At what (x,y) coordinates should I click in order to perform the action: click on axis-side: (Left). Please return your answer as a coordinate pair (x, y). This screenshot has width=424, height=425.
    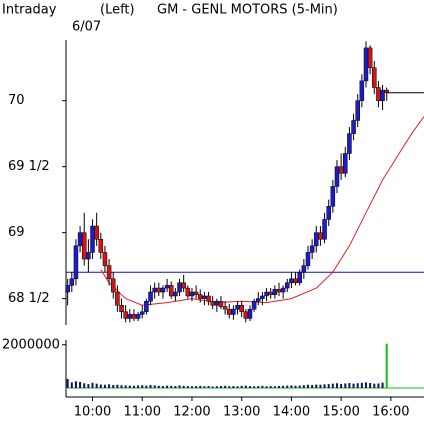
    Looking at the image, I should click on (117, 10).